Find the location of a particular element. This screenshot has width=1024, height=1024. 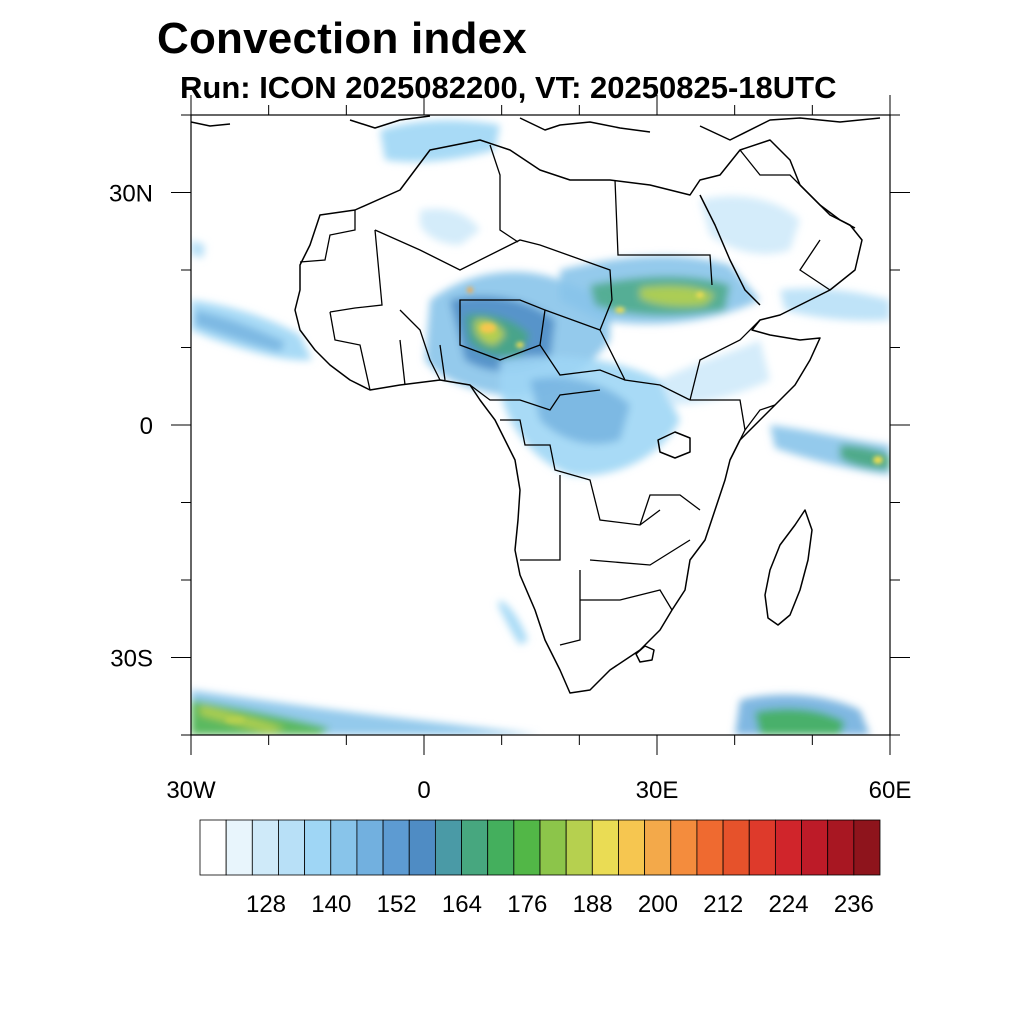

chart-subtitle: Run: ICON 2025082200, VT: 20250825-18UTC is located at coordinates (508, 87).